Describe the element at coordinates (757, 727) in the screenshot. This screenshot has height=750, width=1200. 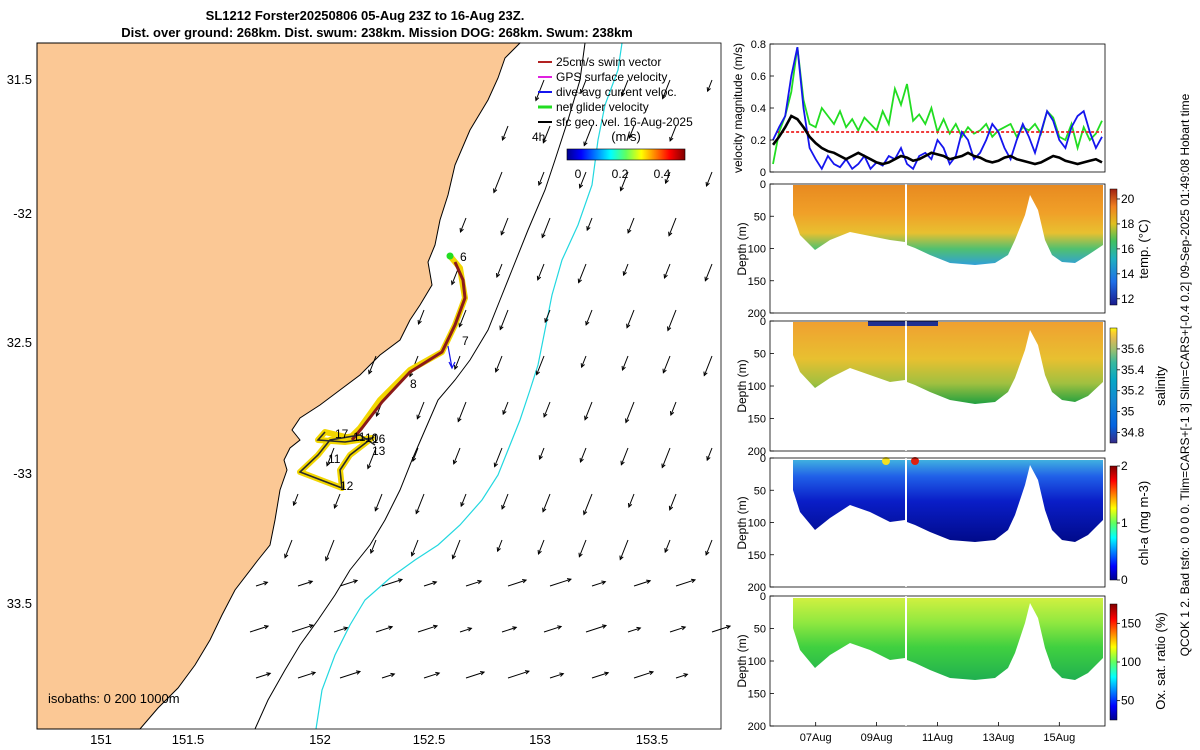
I see `oxygen saturation-depth-tick-label-200: 200` at that location.